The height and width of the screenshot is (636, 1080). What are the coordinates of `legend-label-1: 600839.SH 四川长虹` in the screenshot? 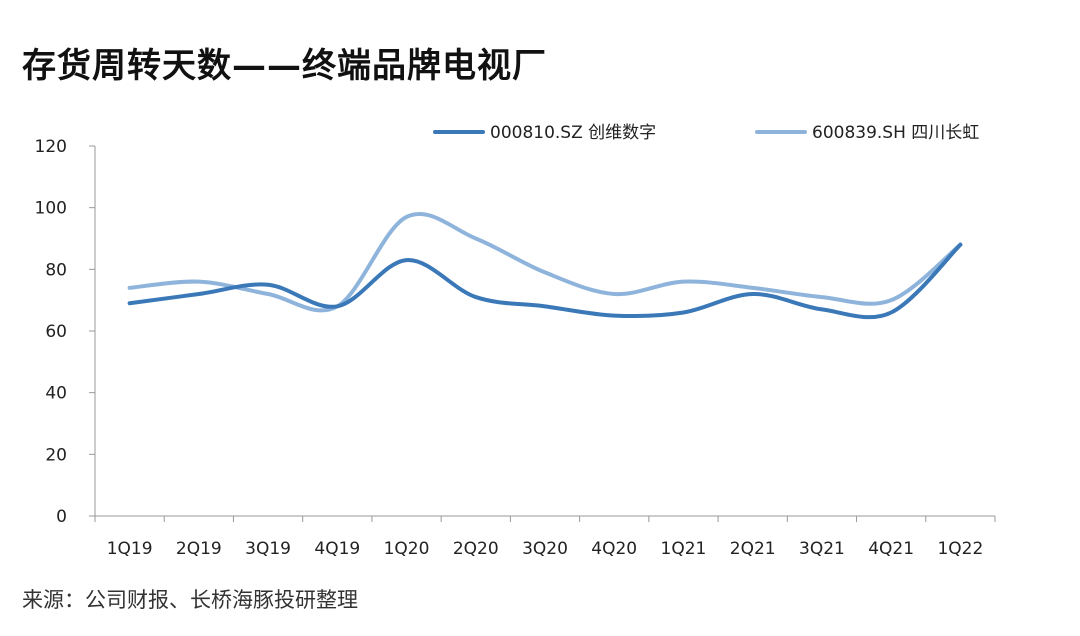 It's located at (895, 133).